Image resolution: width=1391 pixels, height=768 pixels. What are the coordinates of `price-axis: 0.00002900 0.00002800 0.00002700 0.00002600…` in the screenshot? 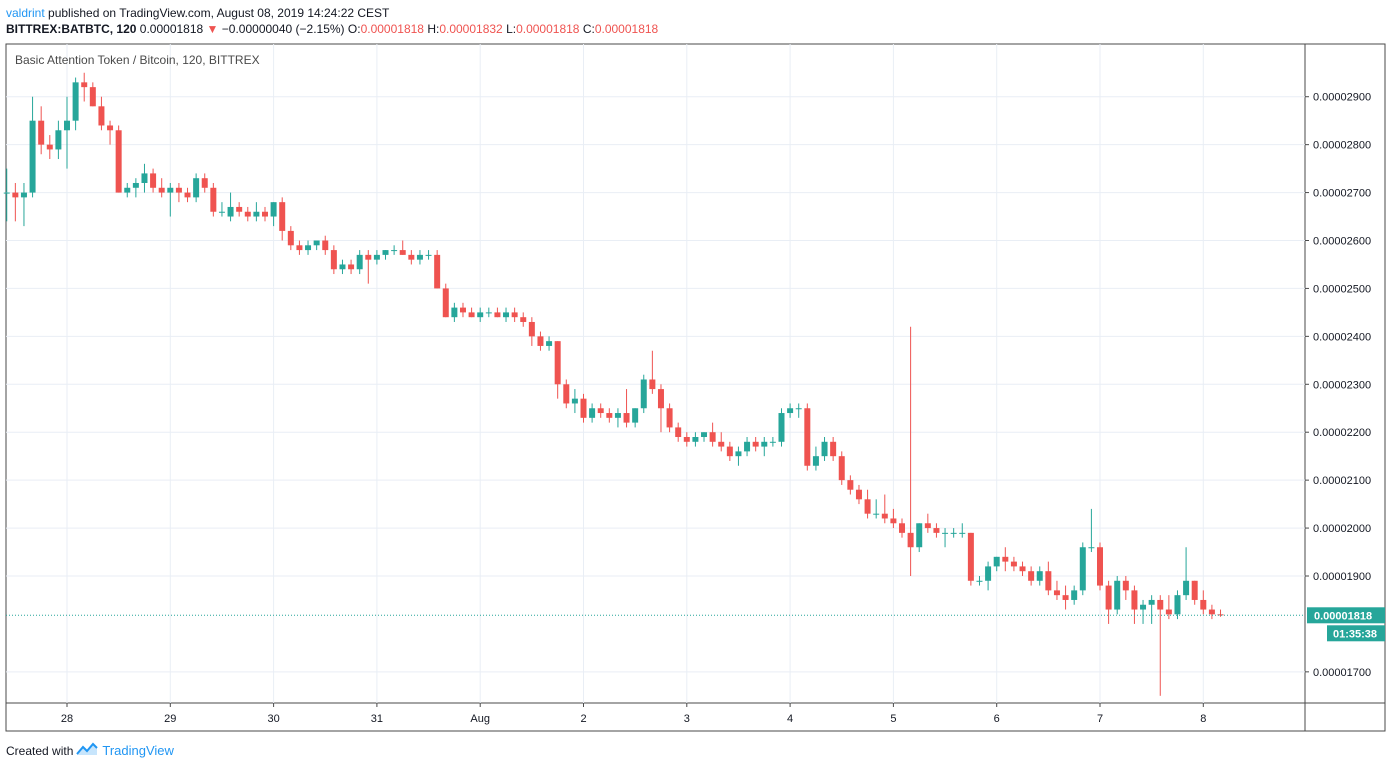 It's located at (1338, 385).